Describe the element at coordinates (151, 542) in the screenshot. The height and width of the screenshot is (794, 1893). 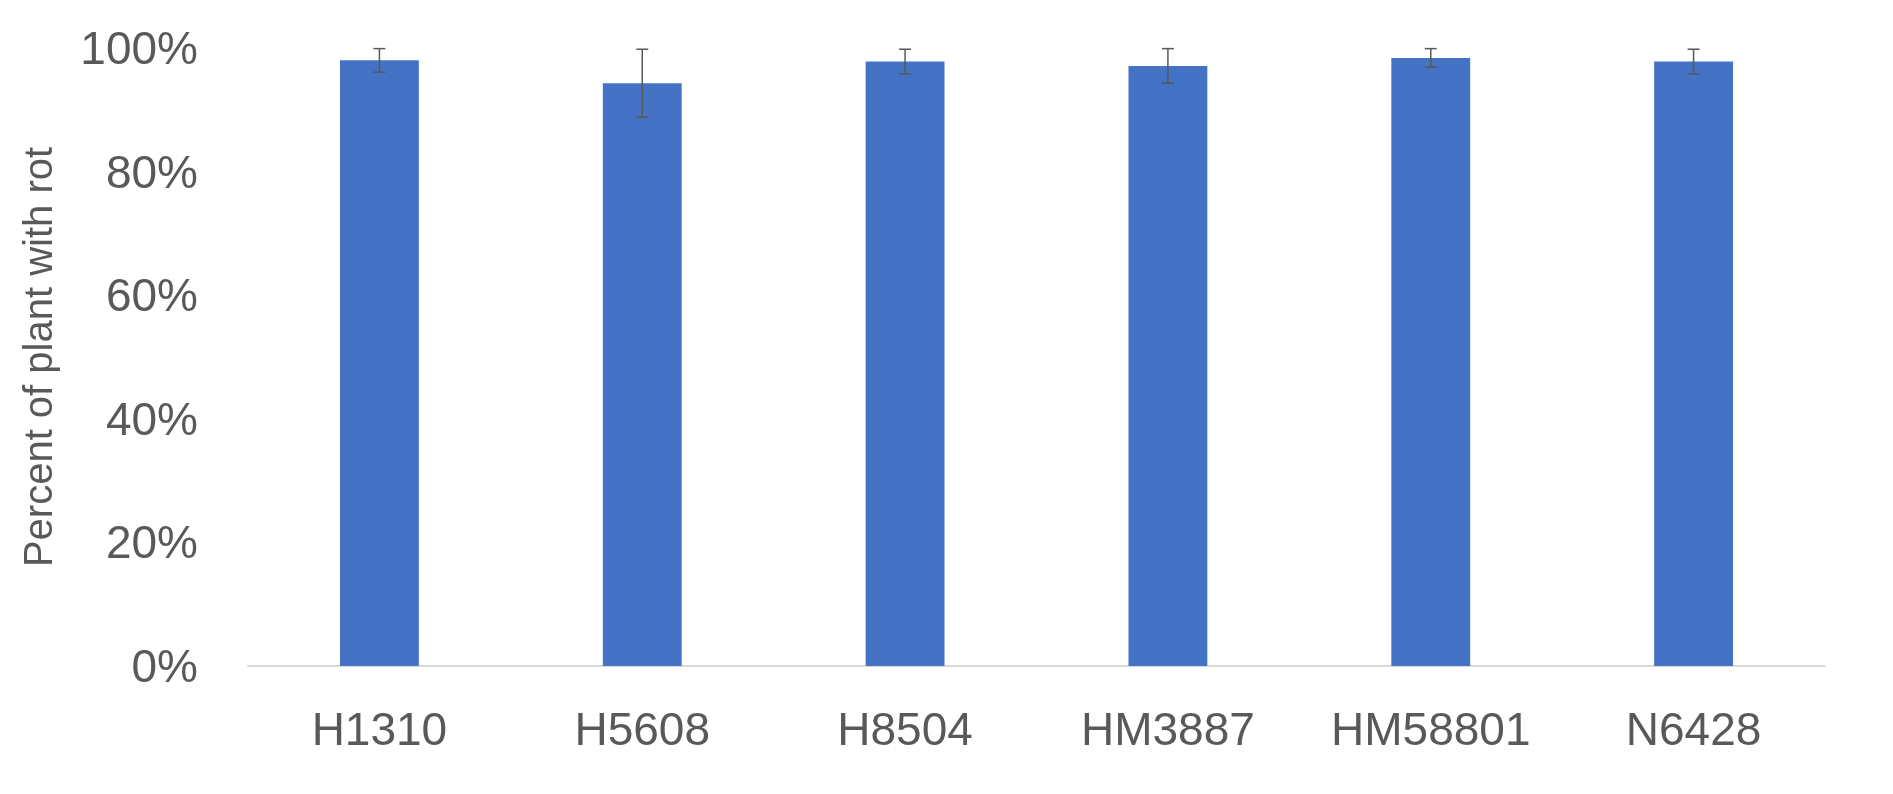
I see `y-tick-label: 20%` at that location.